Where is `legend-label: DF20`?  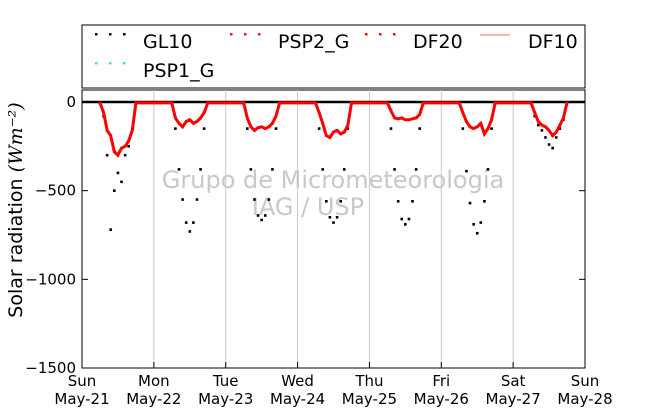
legend-label: DF20 is located at coordinates (438, 42).